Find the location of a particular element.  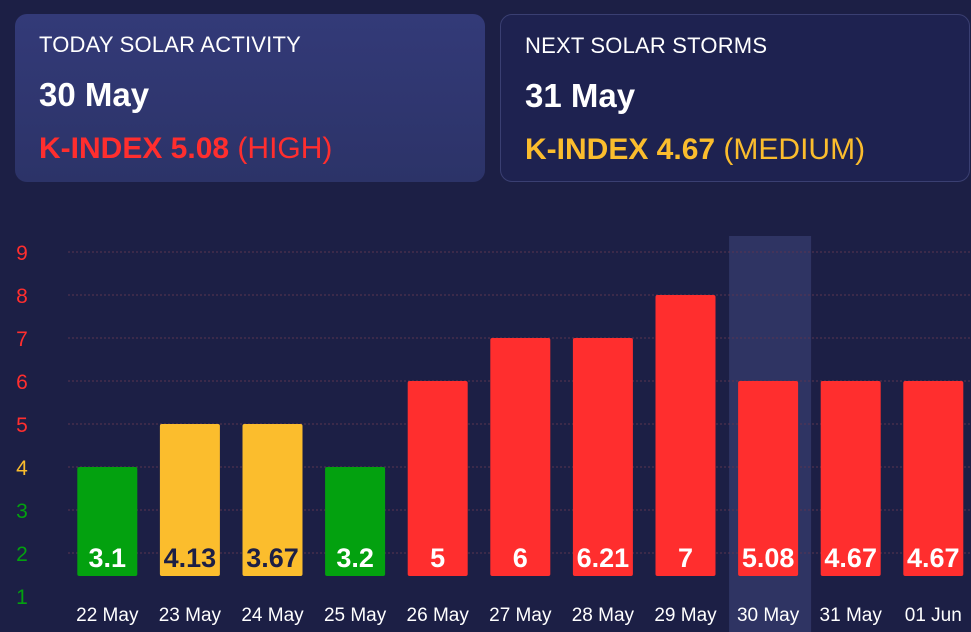

y-tick-label: 4 is located at coordinates (22, 468).